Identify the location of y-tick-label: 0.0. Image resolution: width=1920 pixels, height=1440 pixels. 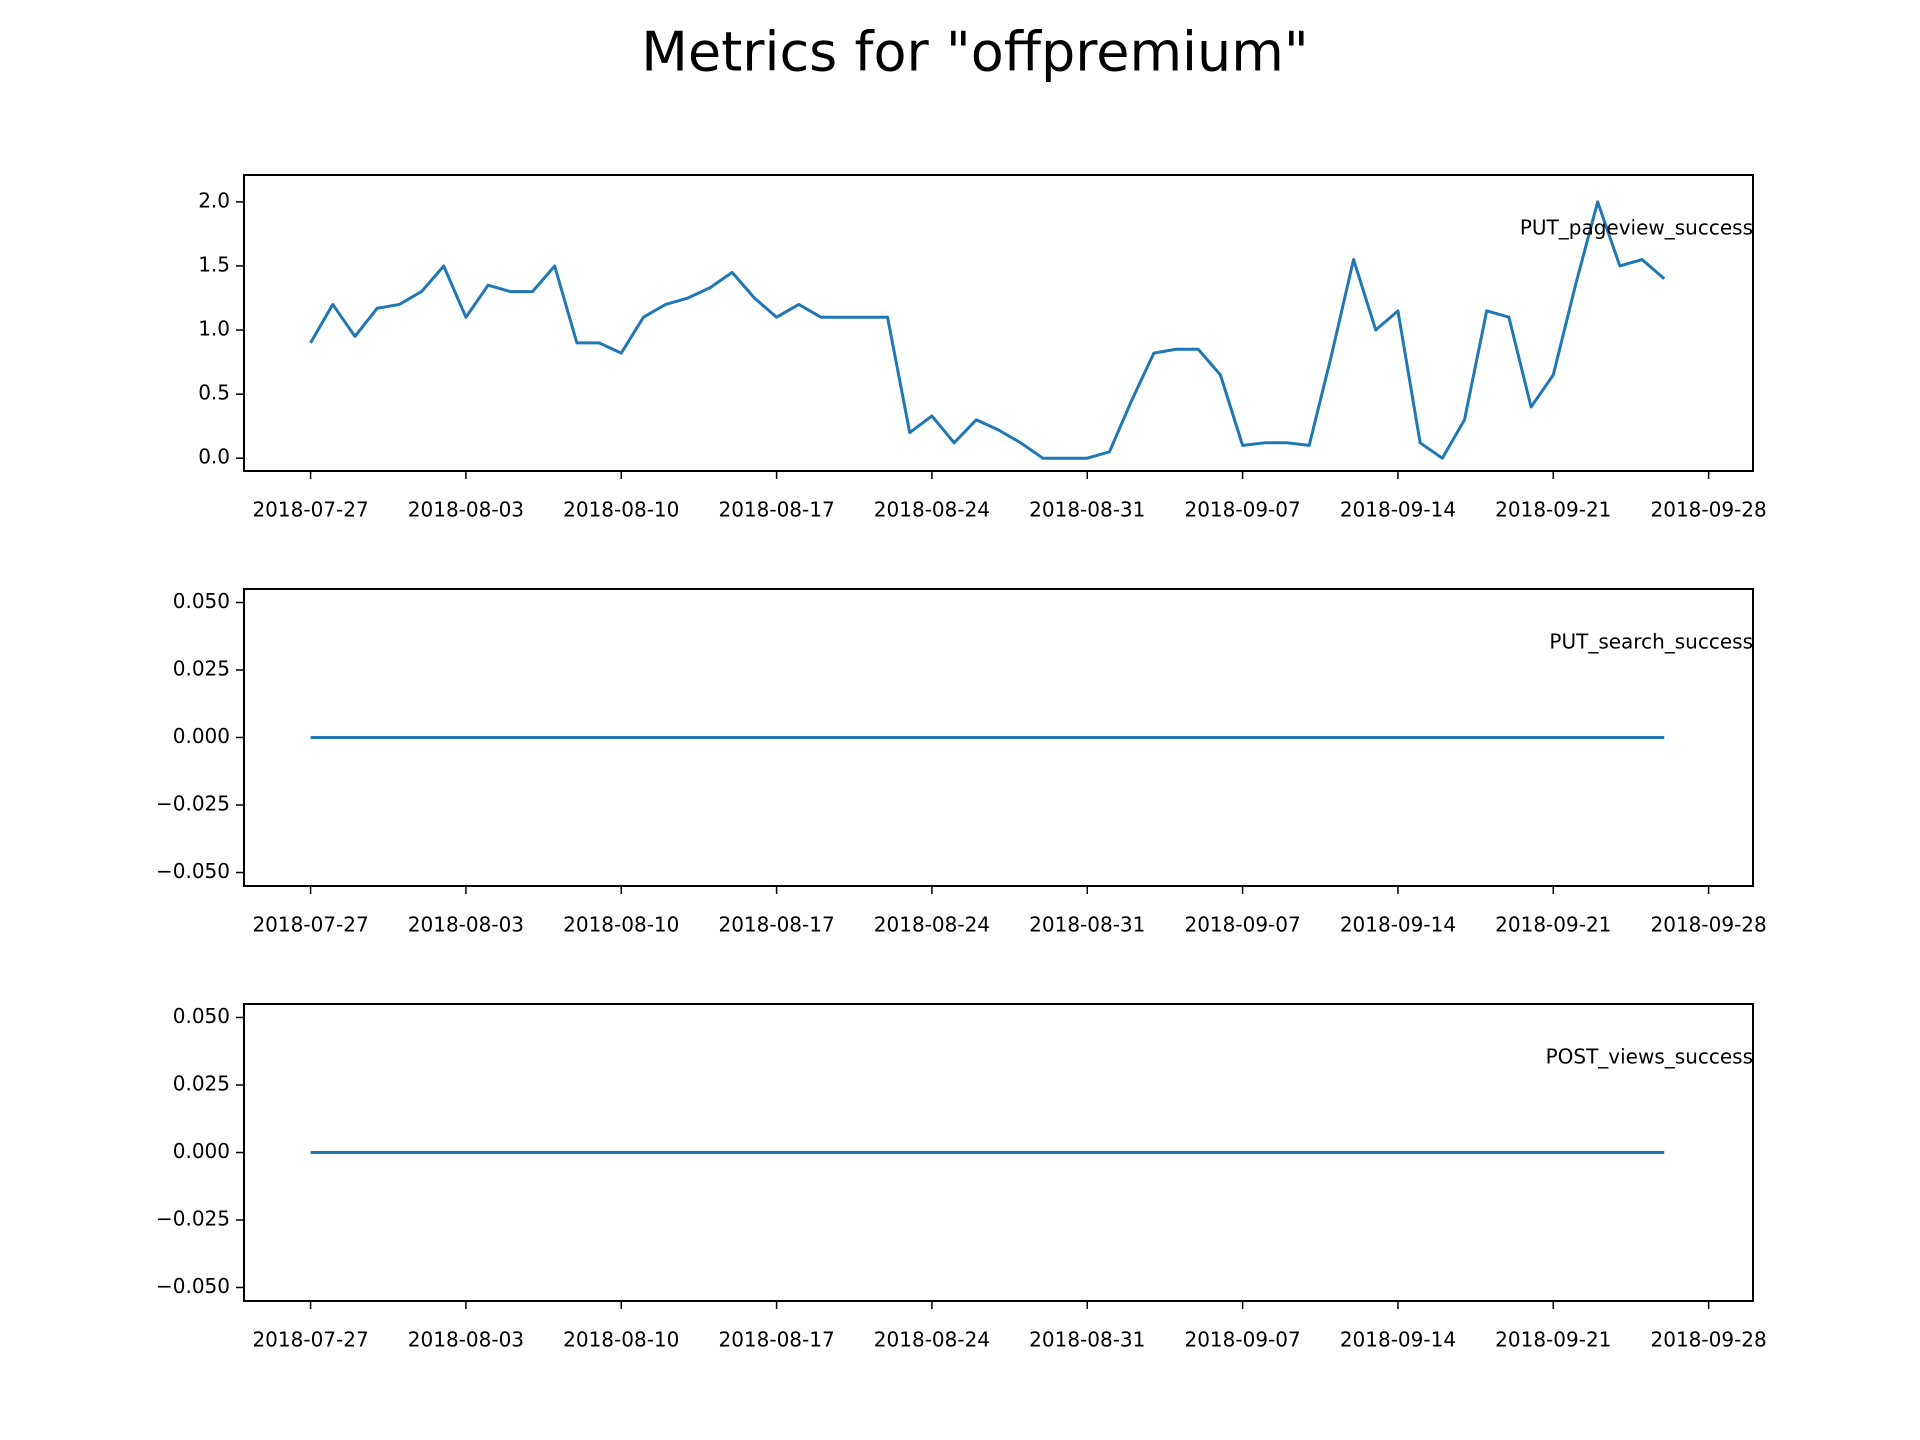
(214, 457).